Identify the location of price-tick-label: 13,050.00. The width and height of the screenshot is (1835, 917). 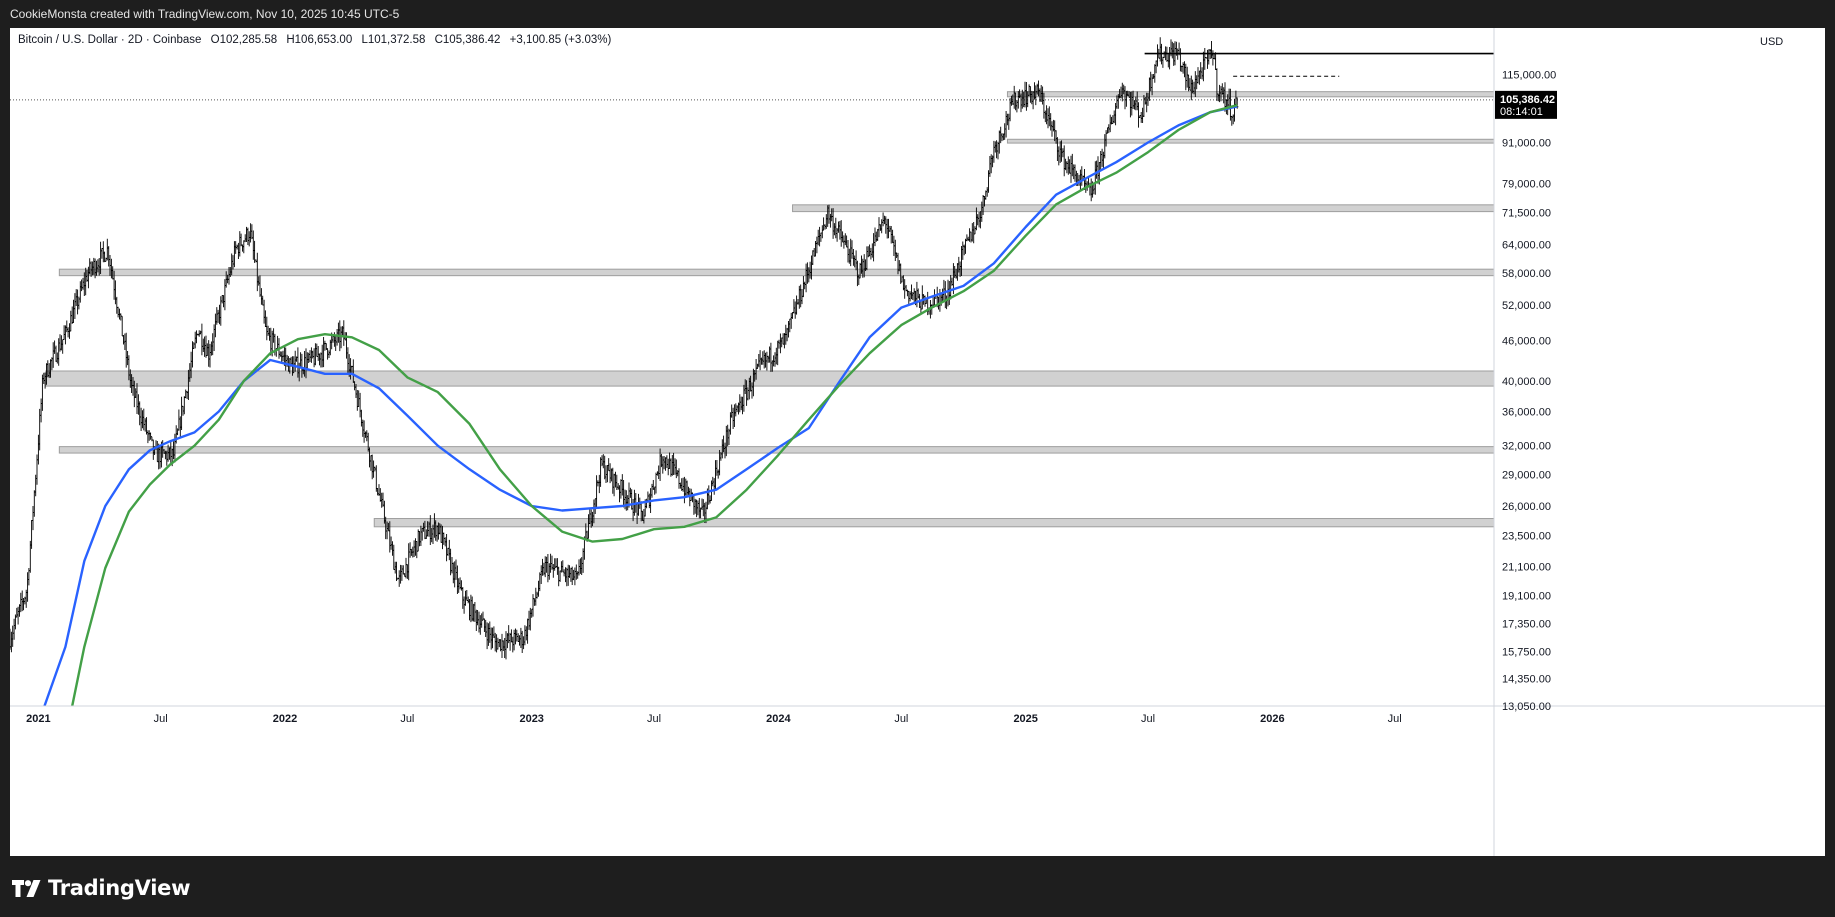
(1526, 707).